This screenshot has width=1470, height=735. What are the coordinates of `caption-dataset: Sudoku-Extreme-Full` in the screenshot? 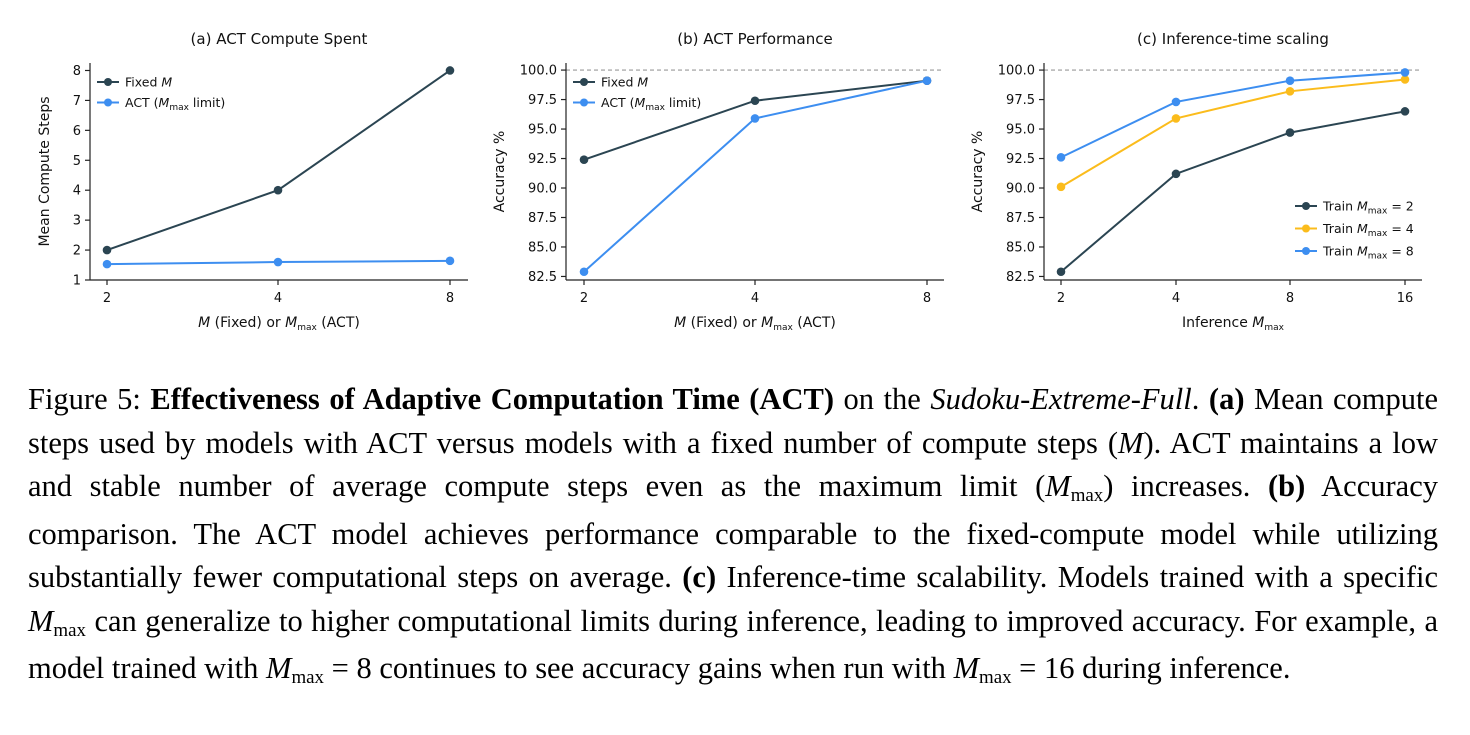 It's located at (1061, 399).